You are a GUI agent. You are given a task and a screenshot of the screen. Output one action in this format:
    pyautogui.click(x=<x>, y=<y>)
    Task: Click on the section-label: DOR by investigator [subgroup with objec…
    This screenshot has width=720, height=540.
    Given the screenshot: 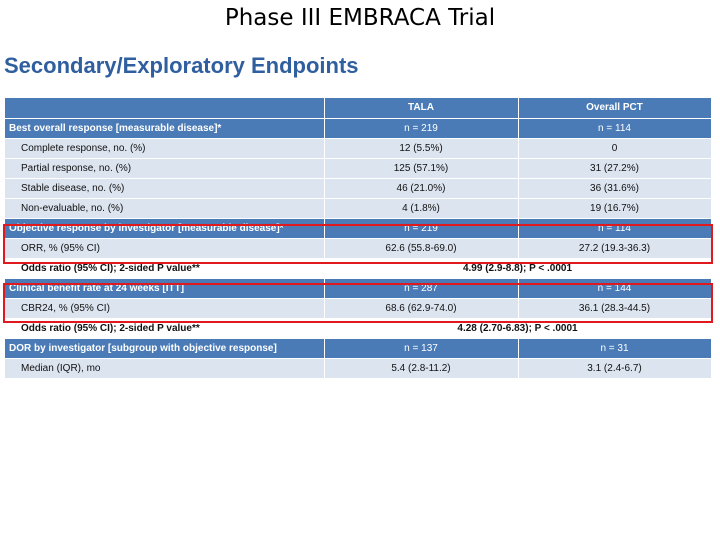 What is the action you would take?
    pyautogui.click(x=165, y=348)
    